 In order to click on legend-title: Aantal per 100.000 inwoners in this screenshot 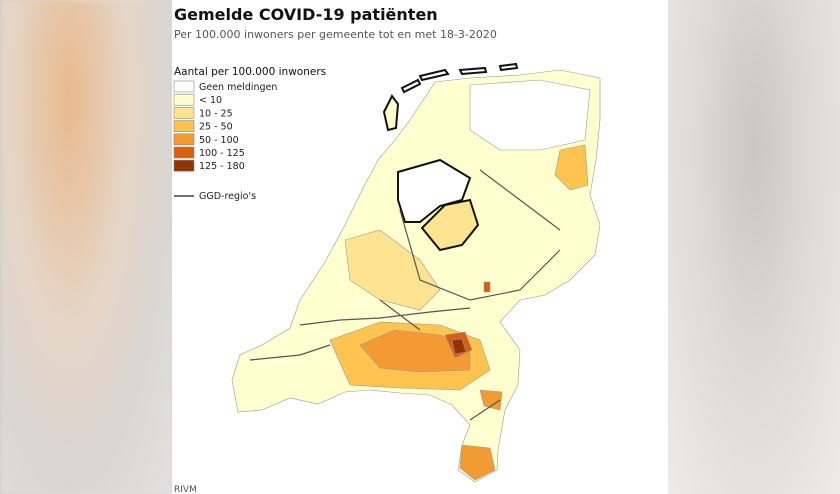, I will do `click(250, 72)`.